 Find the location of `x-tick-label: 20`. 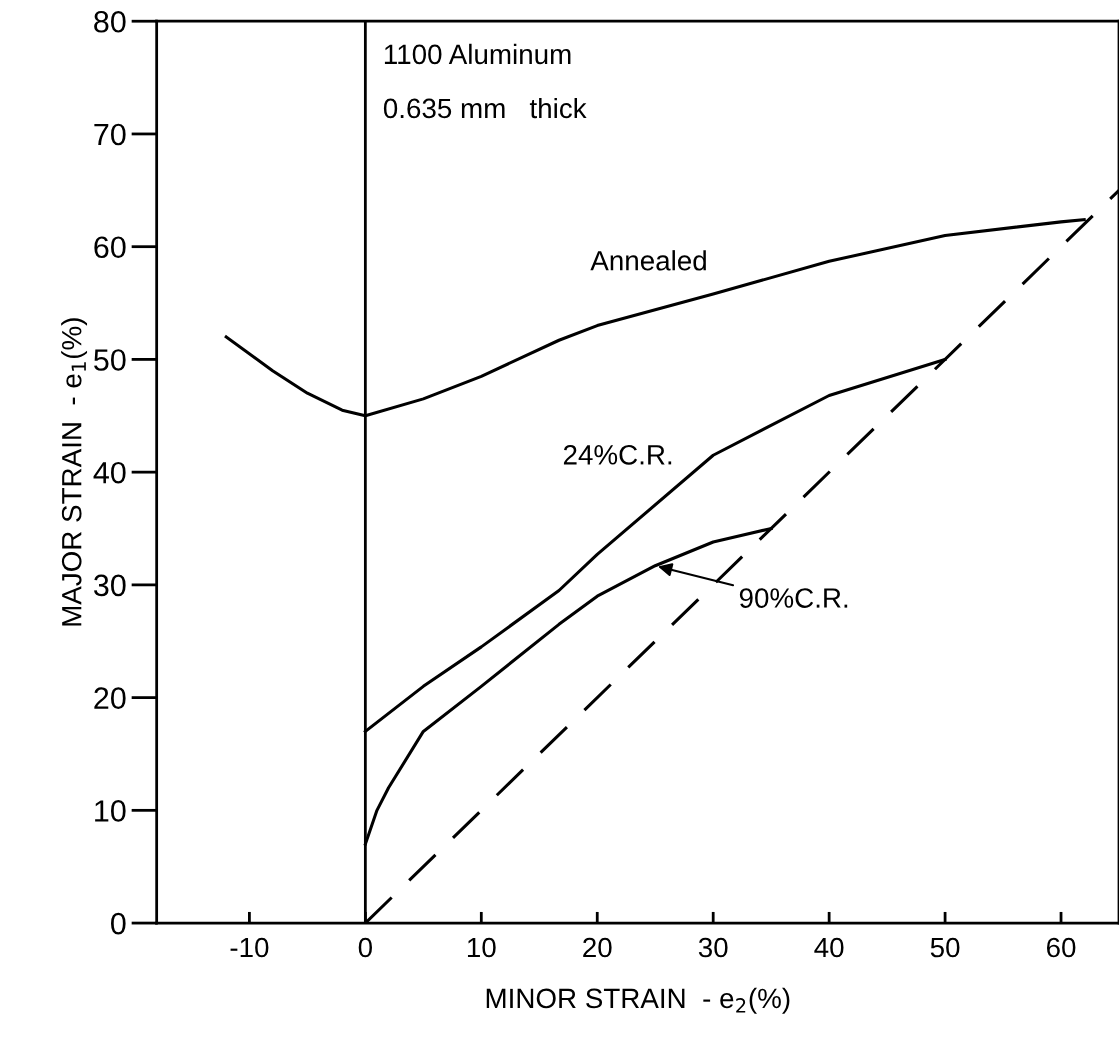

x-tick-label: 20 is located at coordinates (597, 947).